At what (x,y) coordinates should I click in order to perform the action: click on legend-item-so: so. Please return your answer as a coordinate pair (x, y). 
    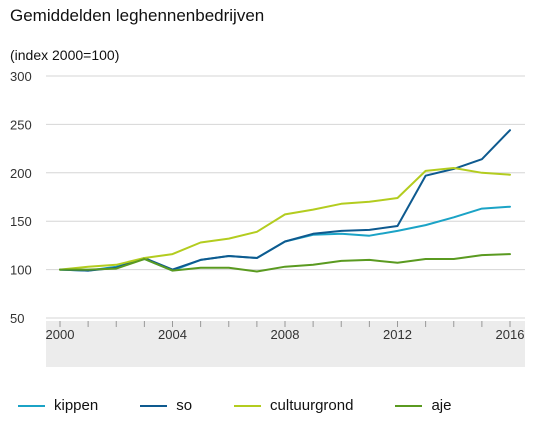
    Looking at the image, I should click on (166, 405).